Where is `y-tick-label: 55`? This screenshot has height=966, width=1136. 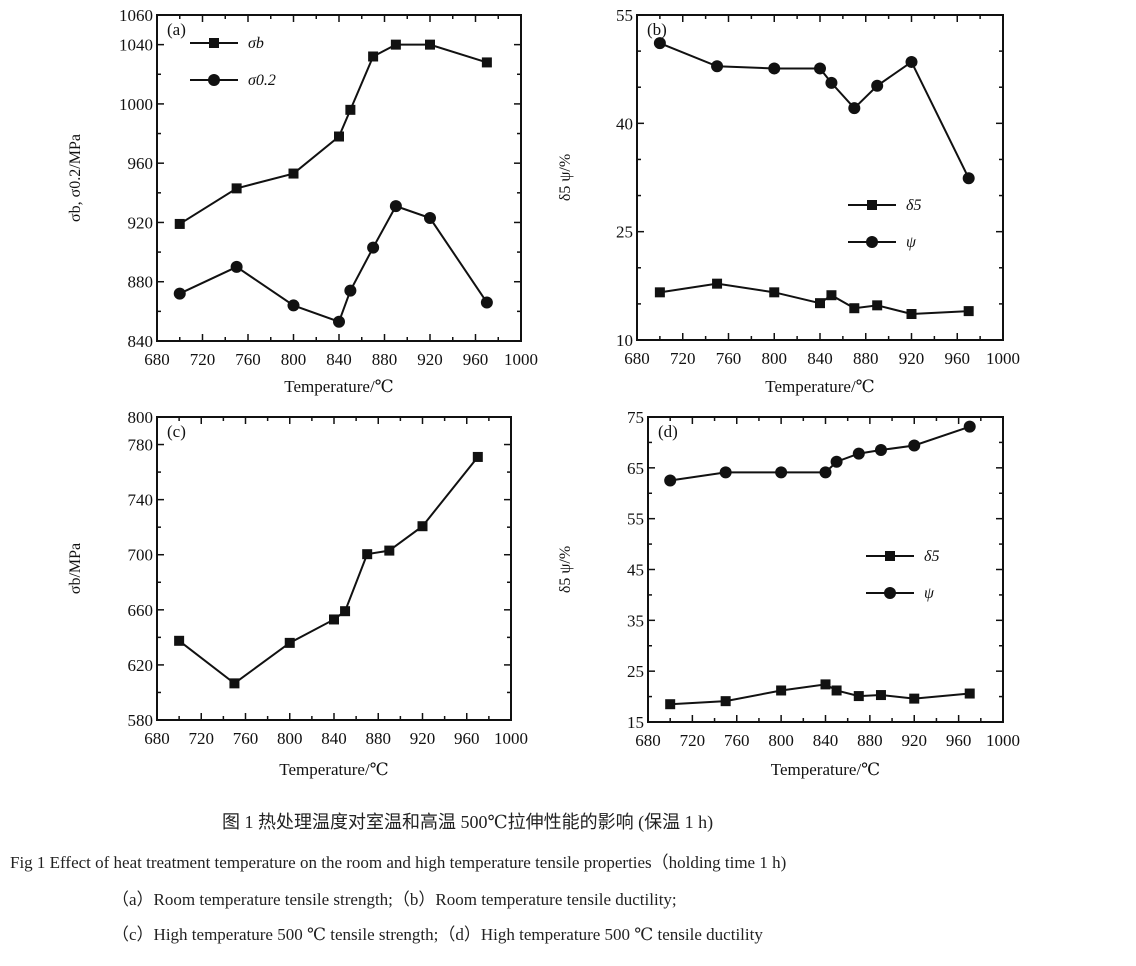 y-tick-label: 55 is located at coordinates (624, 15).